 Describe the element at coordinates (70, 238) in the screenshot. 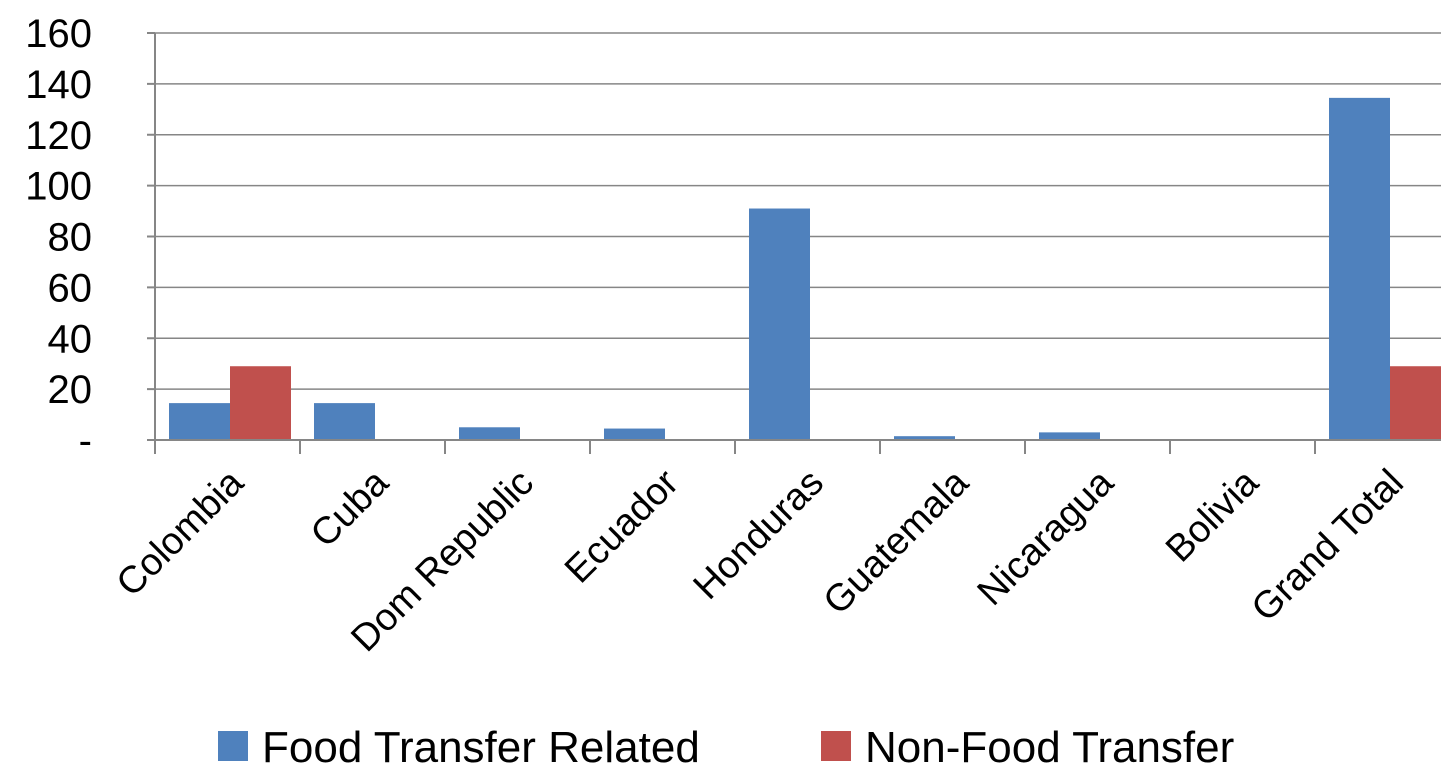

I see `y-tick-label: 80` at that location.